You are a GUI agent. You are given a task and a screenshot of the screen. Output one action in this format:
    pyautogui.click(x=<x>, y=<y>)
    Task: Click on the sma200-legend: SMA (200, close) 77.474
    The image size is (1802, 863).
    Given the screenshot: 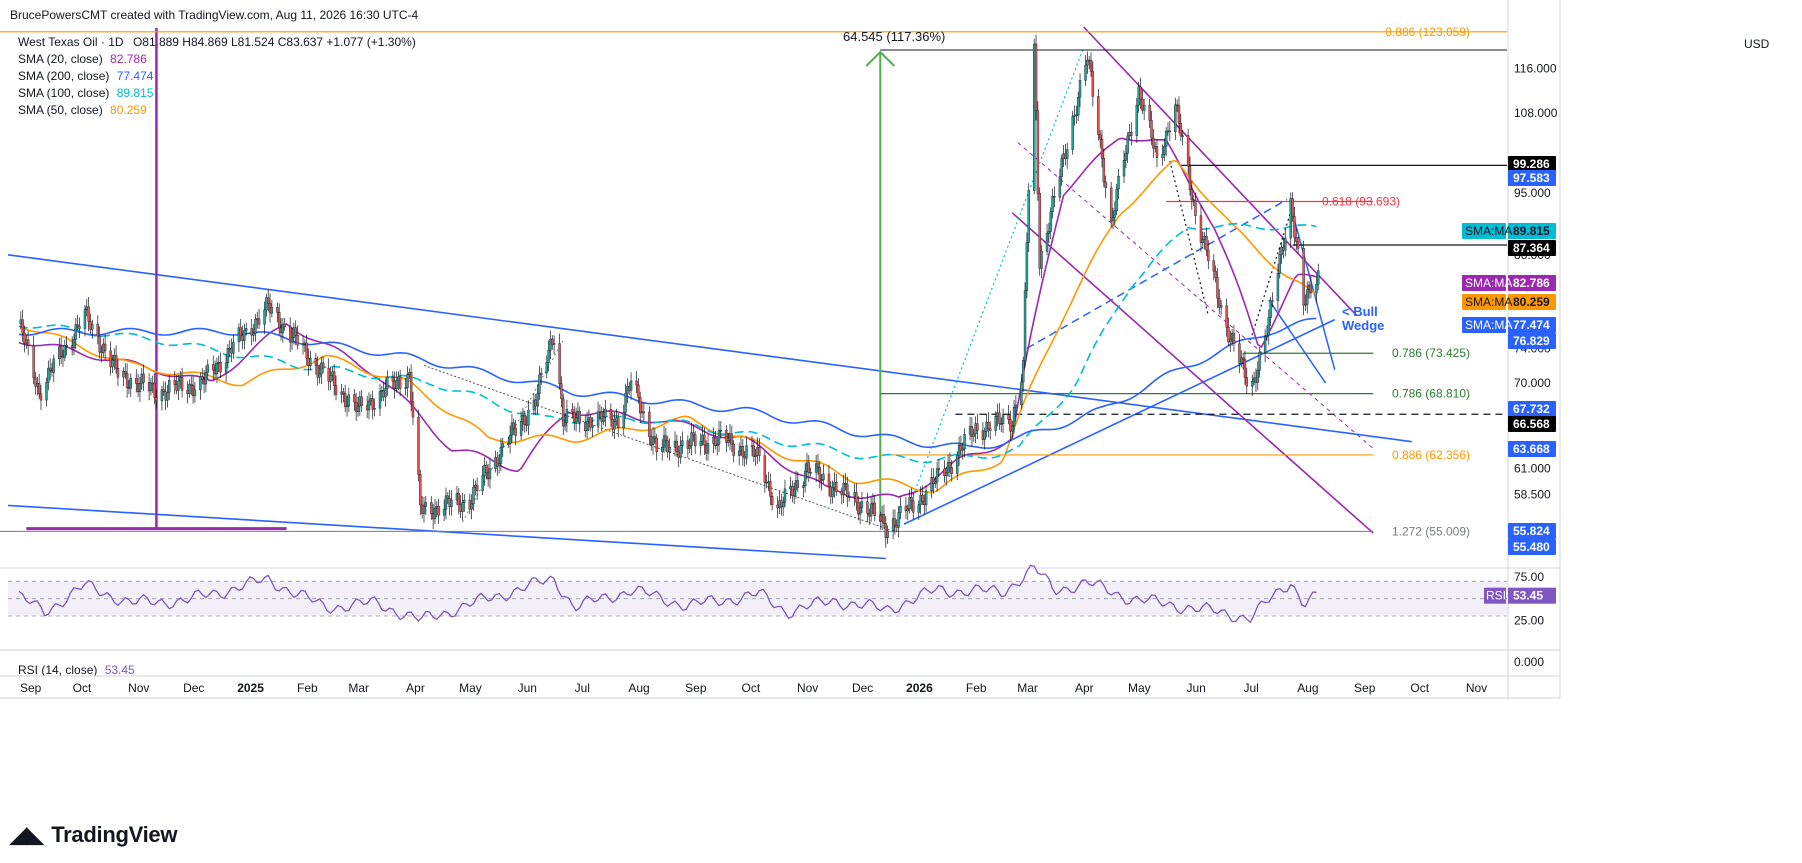 What is the action you would take?
    pyautogui.click(x=217, y=76)
    